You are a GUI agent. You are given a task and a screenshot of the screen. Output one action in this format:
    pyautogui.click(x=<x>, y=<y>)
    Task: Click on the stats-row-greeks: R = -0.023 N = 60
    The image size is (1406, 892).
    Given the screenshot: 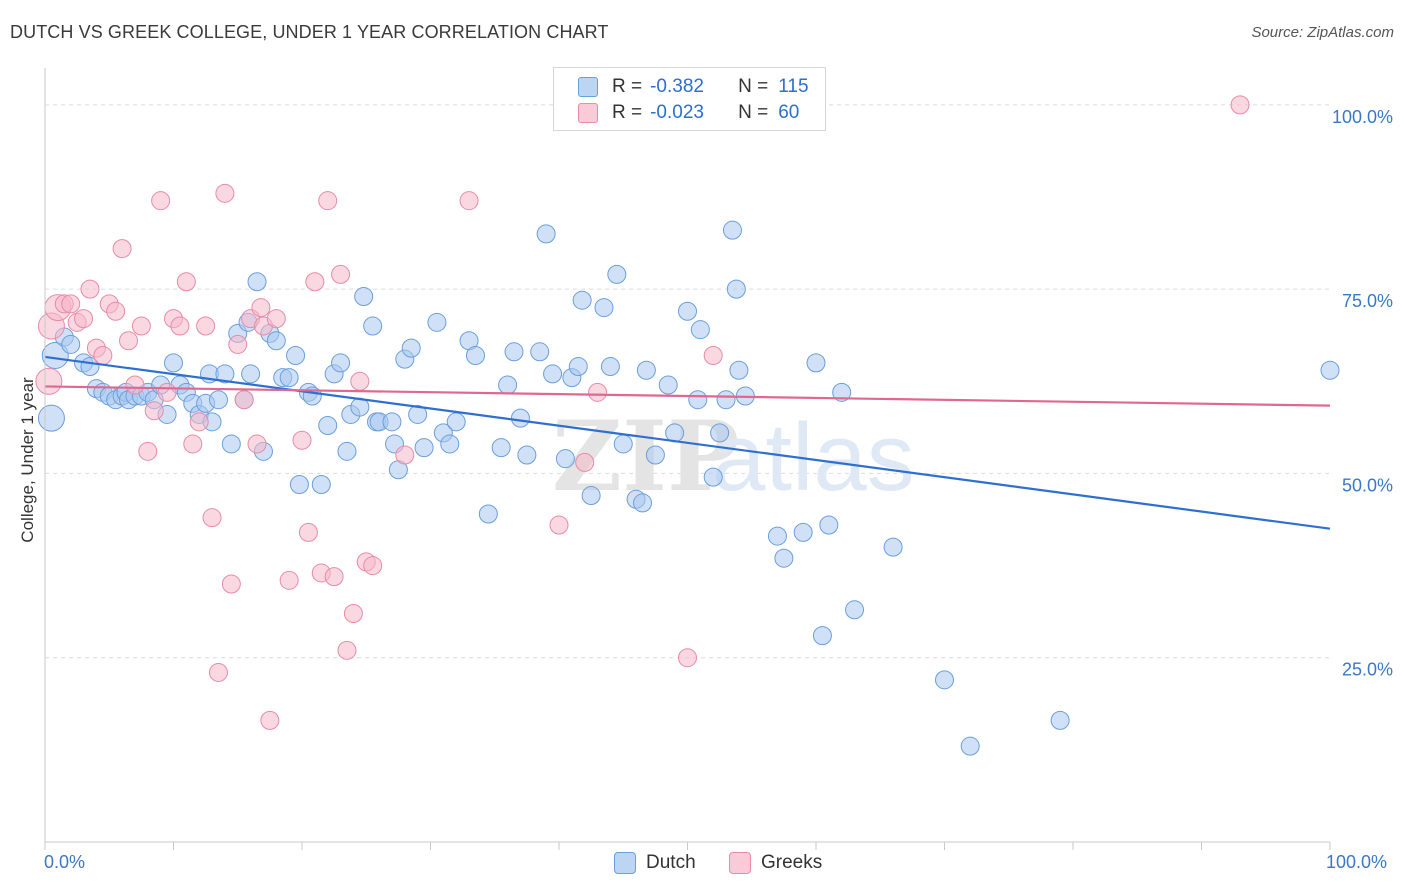 What is the action you would take?
    pyautogui.click(x=688, y=113)
    